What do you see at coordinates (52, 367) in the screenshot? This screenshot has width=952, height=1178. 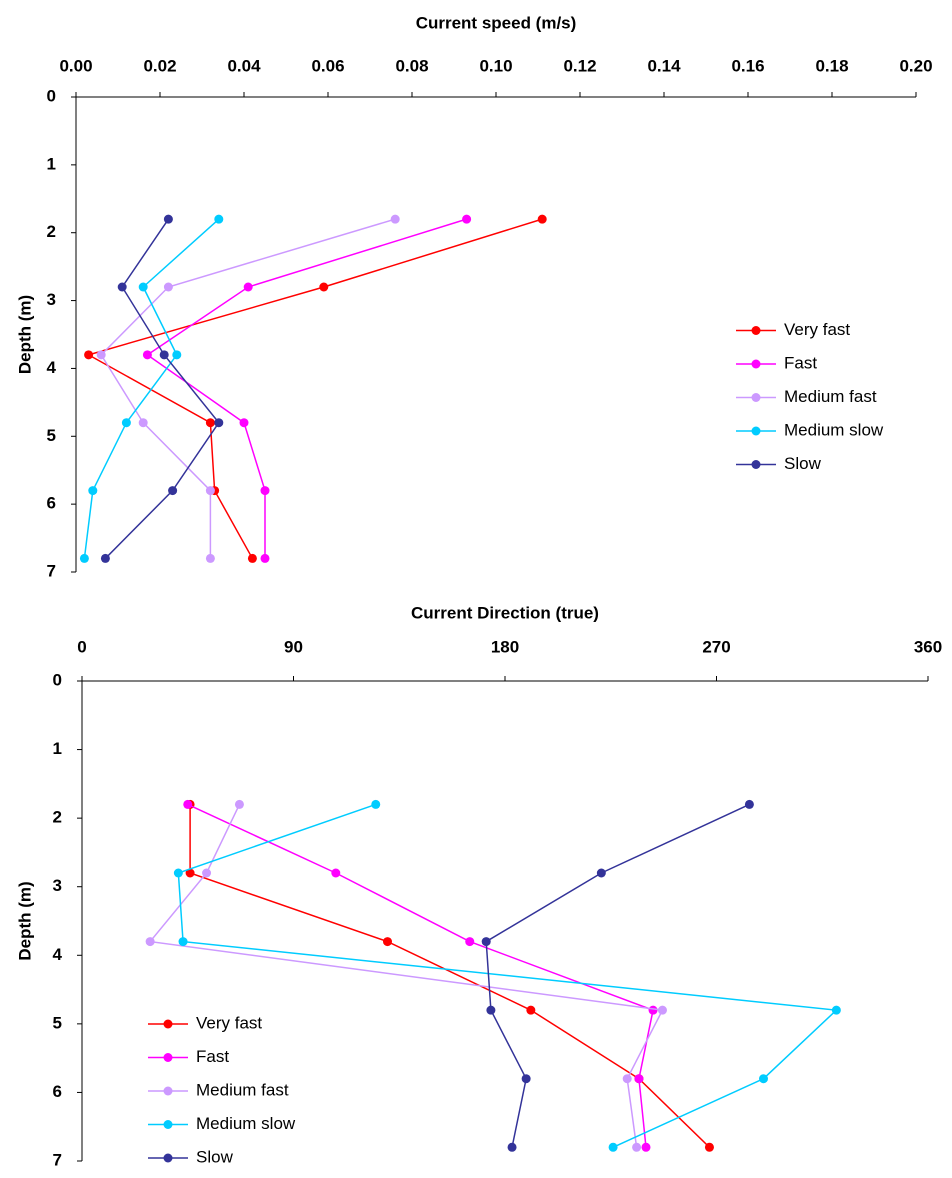 I see `y-tick-label: 4` at bounding box center [52, 367].